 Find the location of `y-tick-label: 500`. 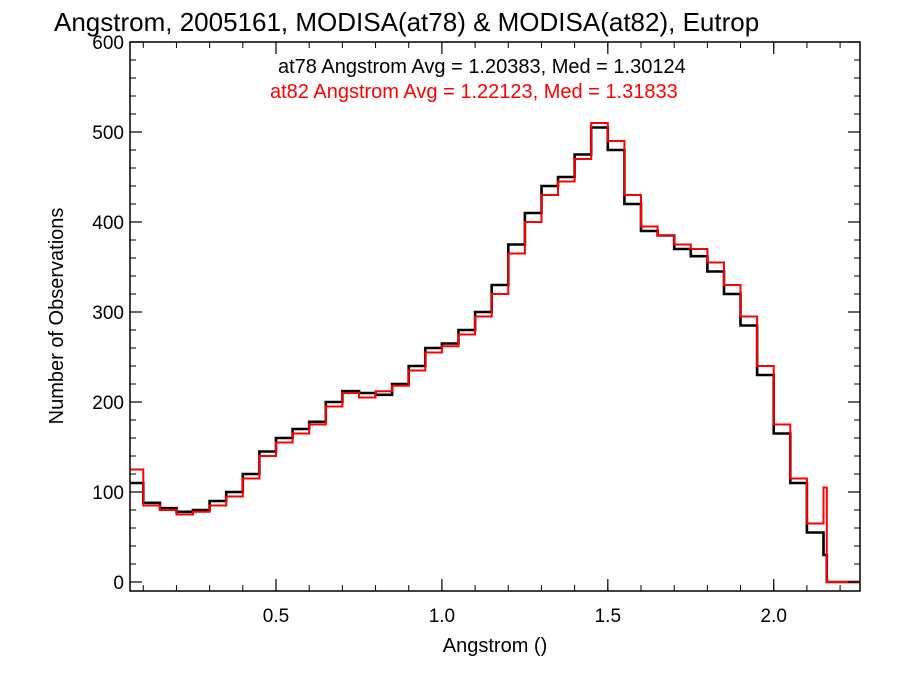

y-tick-label: 500 is located at coordinates (108, 133).